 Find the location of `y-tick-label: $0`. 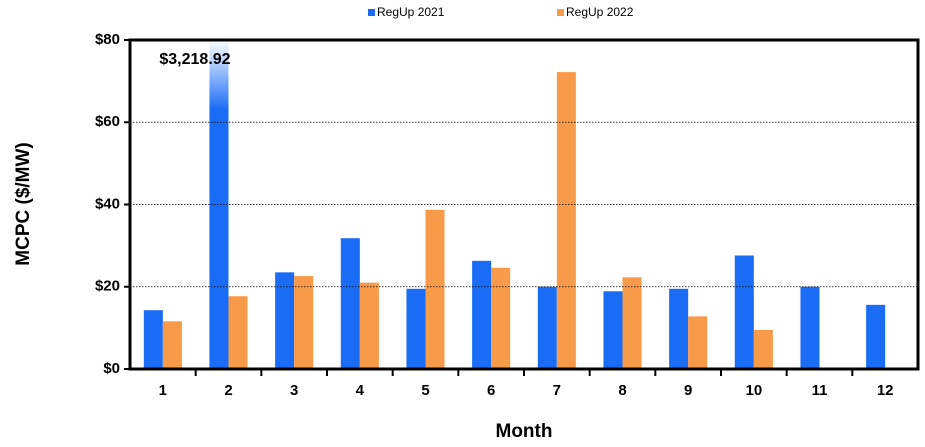

y-tick-label: $0 is located at coordinates (111, 368).